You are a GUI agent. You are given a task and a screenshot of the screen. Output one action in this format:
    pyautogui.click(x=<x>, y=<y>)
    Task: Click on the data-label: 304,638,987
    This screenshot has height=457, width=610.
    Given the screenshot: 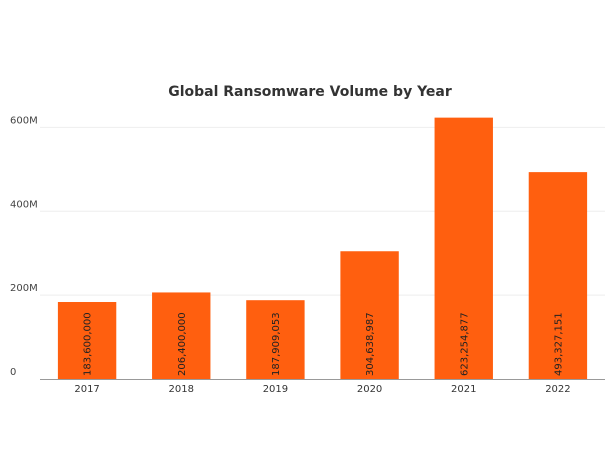 What is the action you would take?
    pyautogui.click(x=370, y=344)
    